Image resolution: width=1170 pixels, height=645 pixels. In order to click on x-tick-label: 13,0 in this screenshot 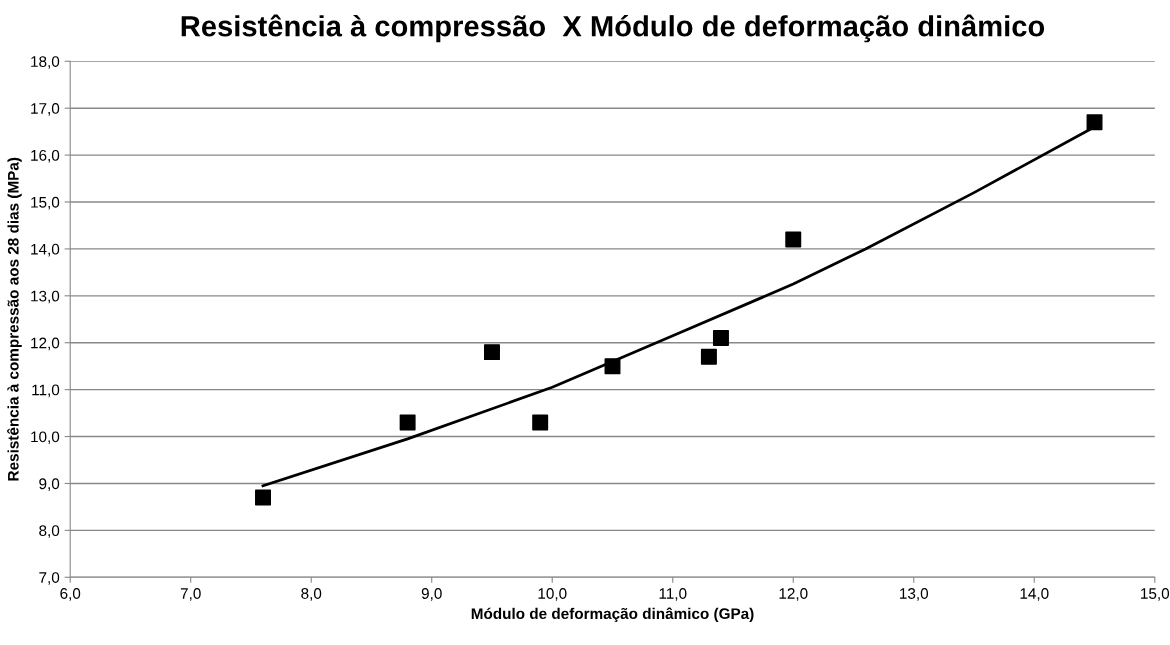, I will do `click(914, 594)`.